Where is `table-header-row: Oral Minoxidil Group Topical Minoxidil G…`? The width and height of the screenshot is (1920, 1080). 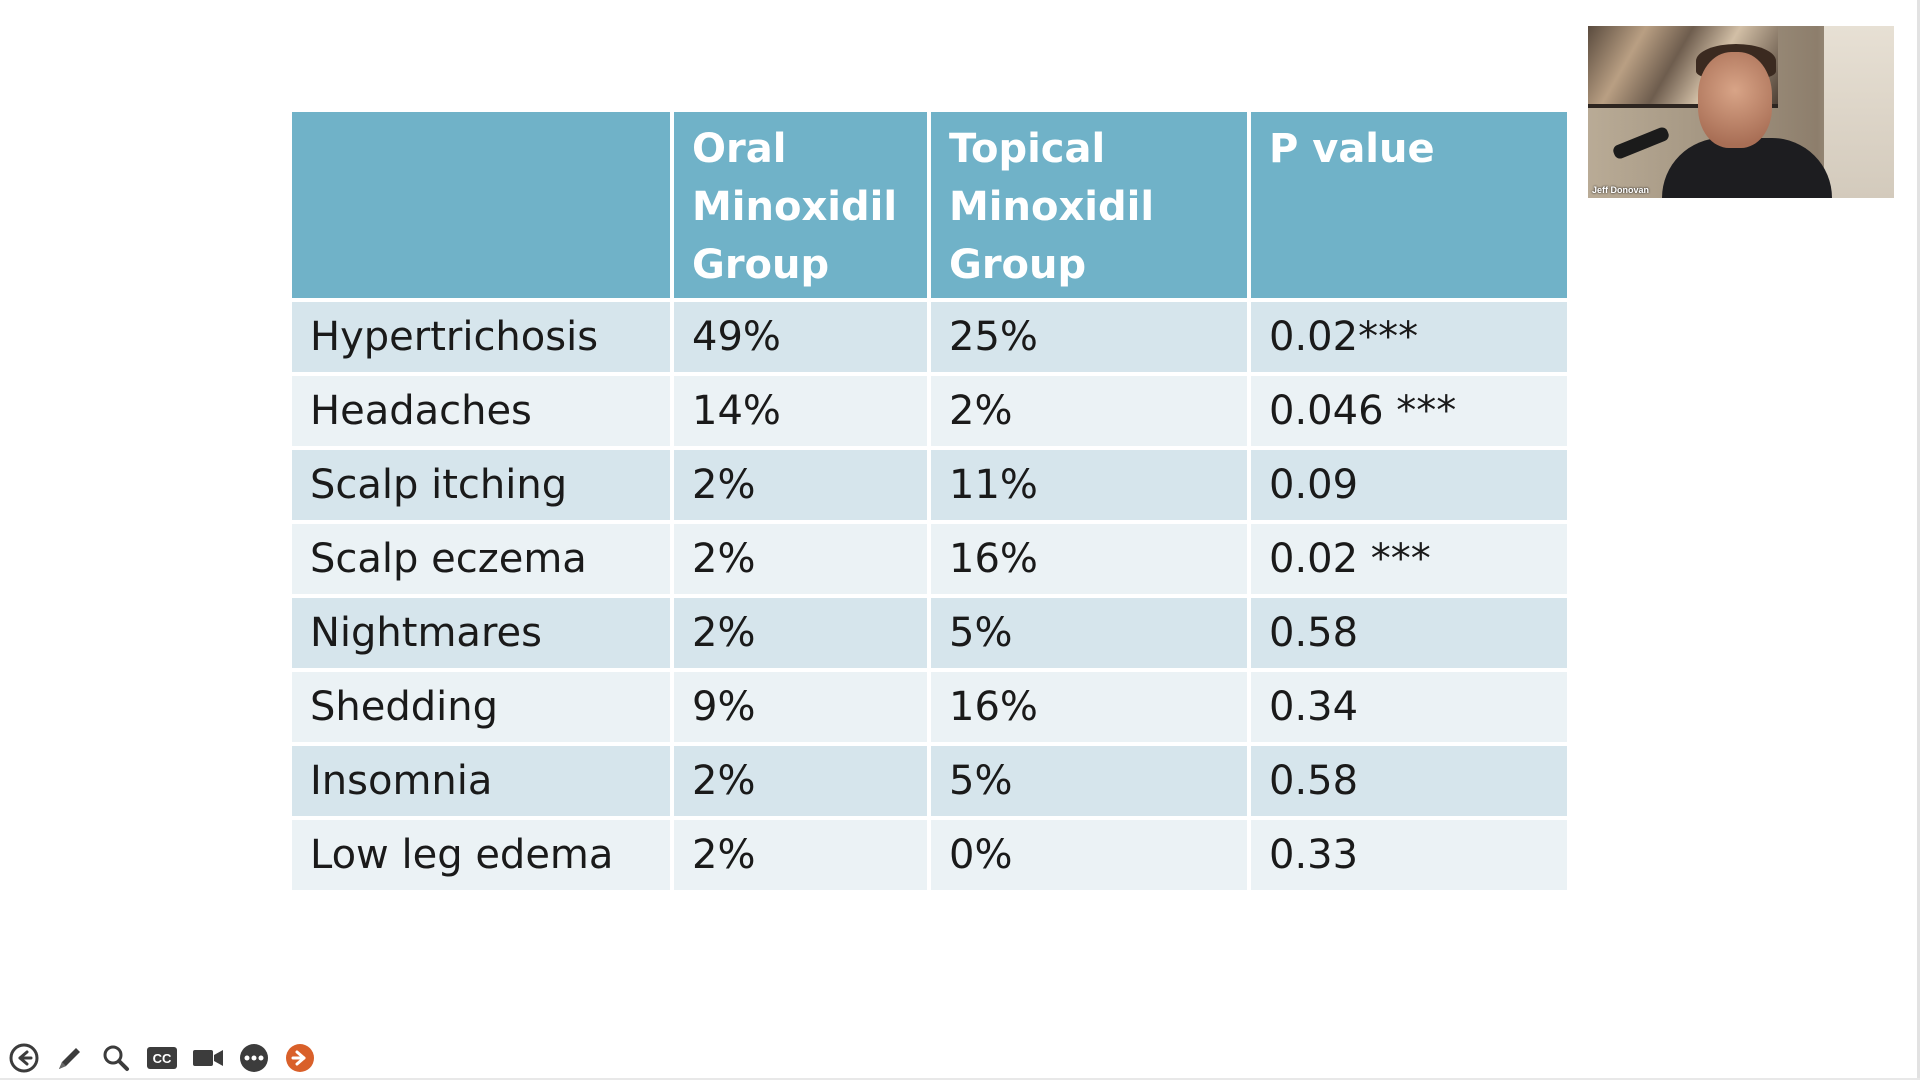 table-header-row: Oral Minoxidil Group Topical Minoxidil G… is located at coordinates (929, 205).